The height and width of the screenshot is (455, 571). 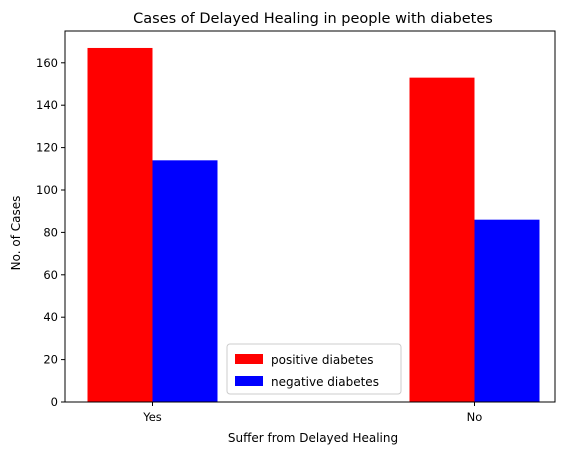 I want to click on legend-box, so click(x=314, y=369).